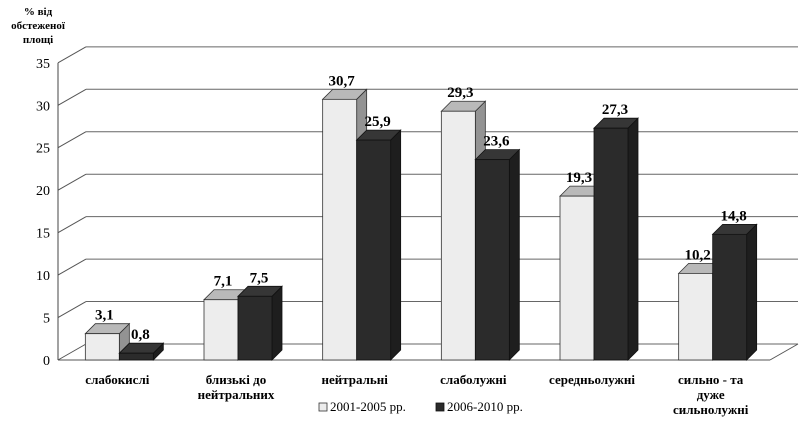 The image size is (801, 421). What do you see at coordinates (460, 93) in the screenshot?
I see `data-label-2001-2005: 29,3` at bounding box center [460, 93].